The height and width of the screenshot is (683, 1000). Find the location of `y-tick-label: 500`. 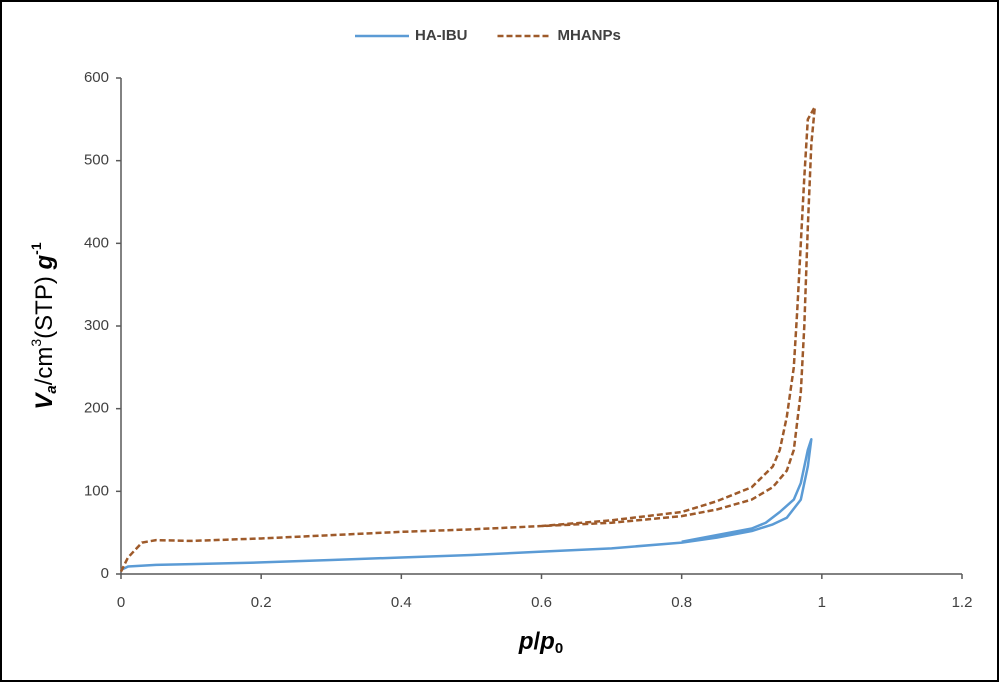

y-tick-label: 500 is located at coordinates (96, 160).